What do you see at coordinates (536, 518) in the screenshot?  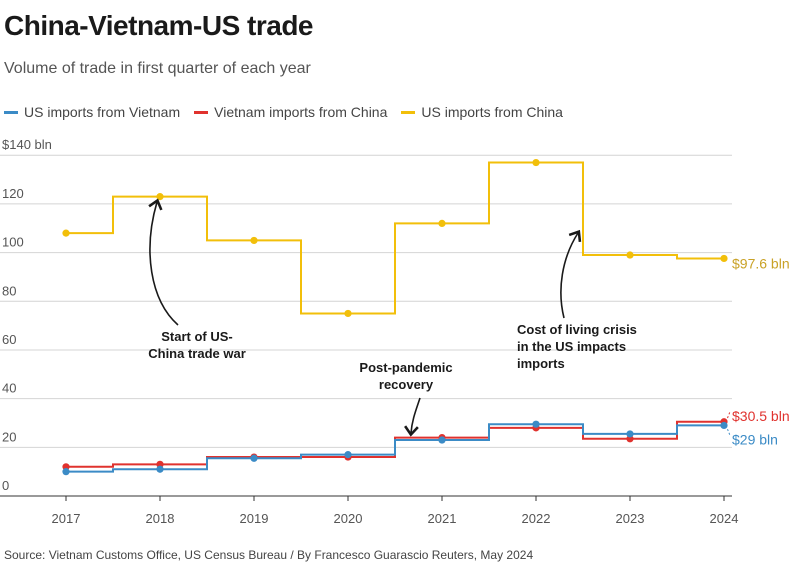 I see `x-tick-label: 2022` at bounding box center [536, 518].